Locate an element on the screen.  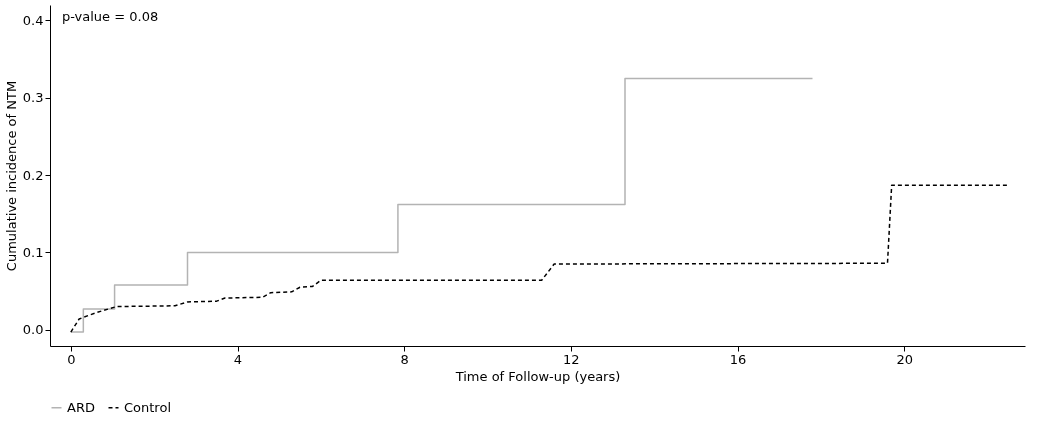
x-tick-label: 0 is located at coordinates (71, 359).